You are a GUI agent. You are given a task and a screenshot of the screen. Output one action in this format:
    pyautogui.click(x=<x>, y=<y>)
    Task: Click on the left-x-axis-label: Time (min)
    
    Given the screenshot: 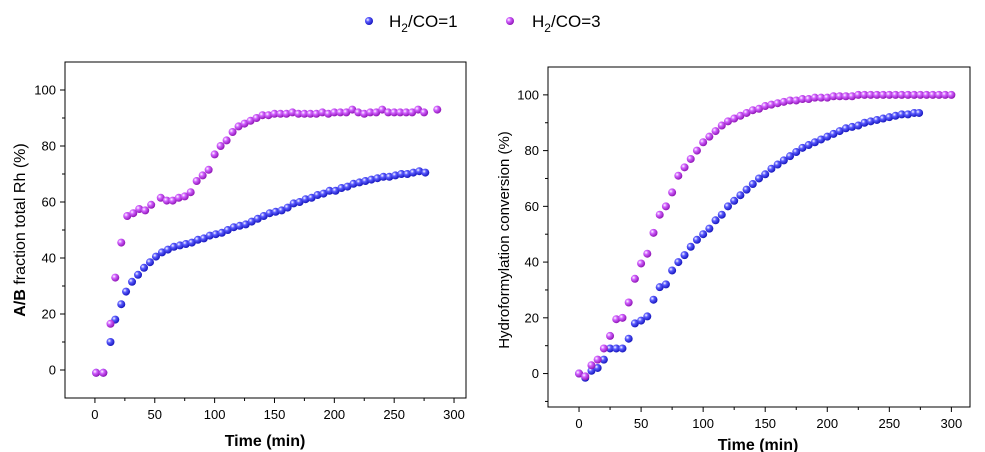 What is the action you would take?
    pyautogui.click(x=265, y=441)
    